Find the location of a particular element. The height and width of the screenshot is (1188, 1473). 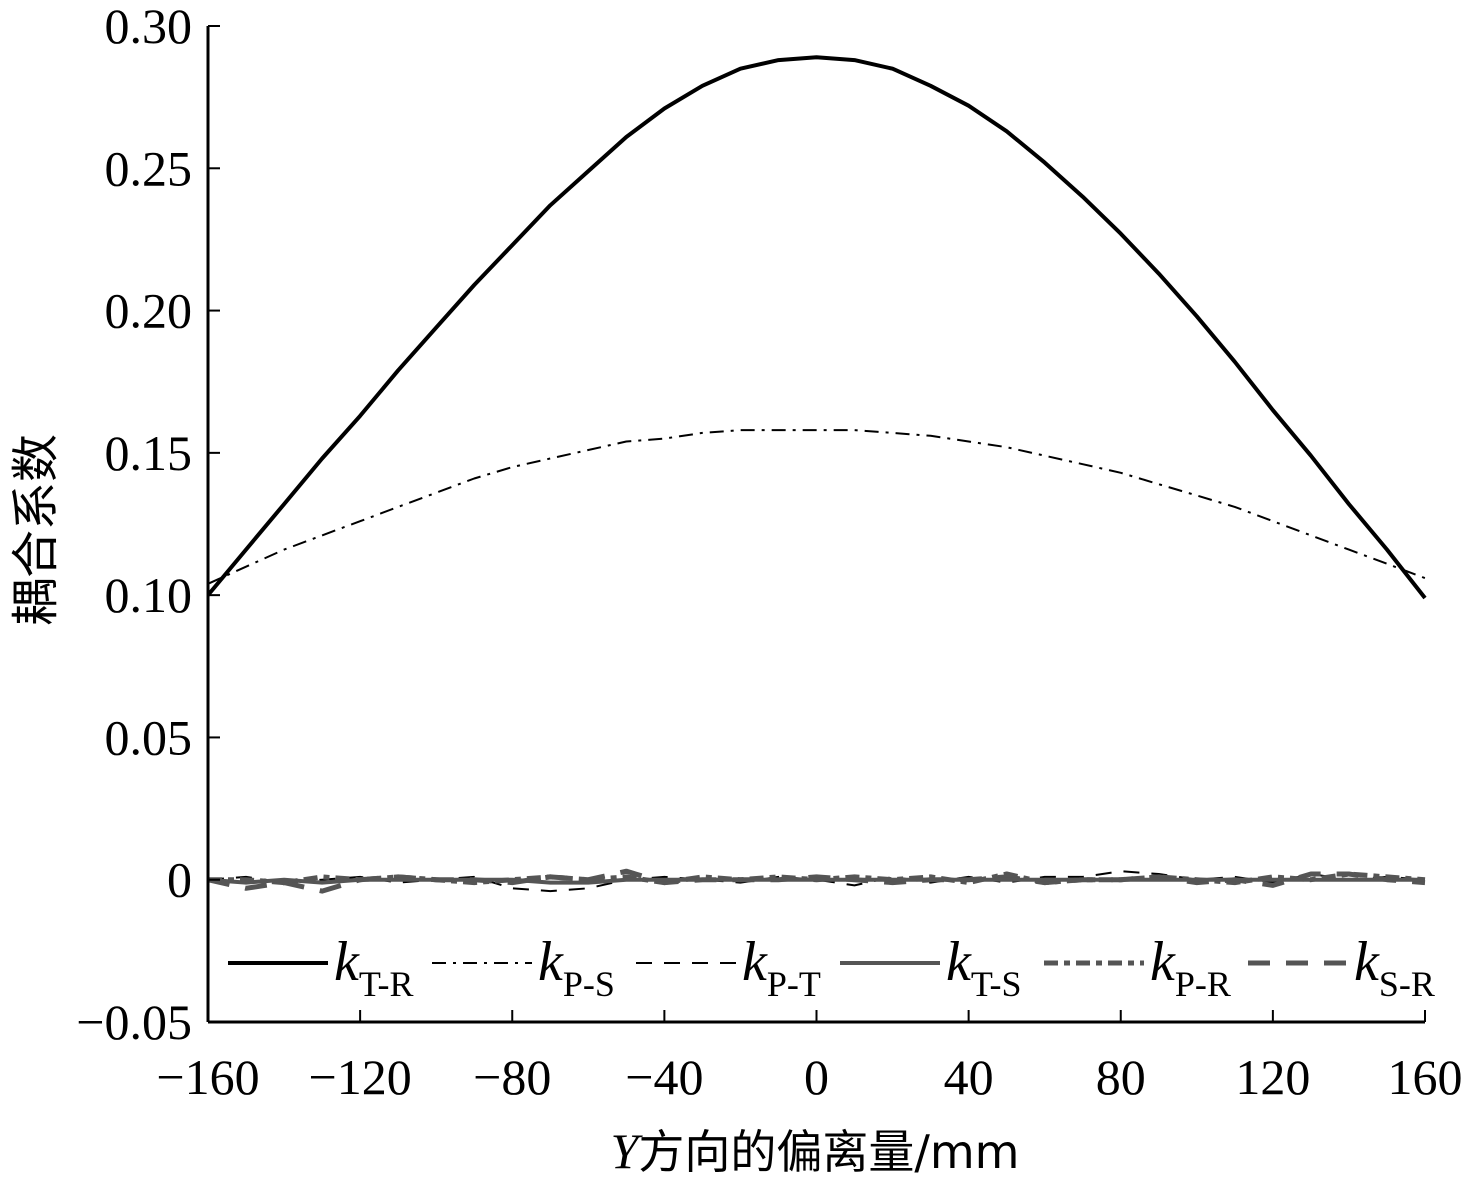

y-tick-label: −0.05 is located at coordinates (134, 1022).